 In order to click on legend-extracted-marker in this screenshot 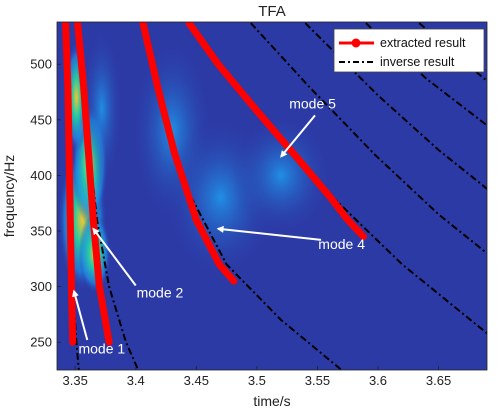, I will do `click(356, 43)`.